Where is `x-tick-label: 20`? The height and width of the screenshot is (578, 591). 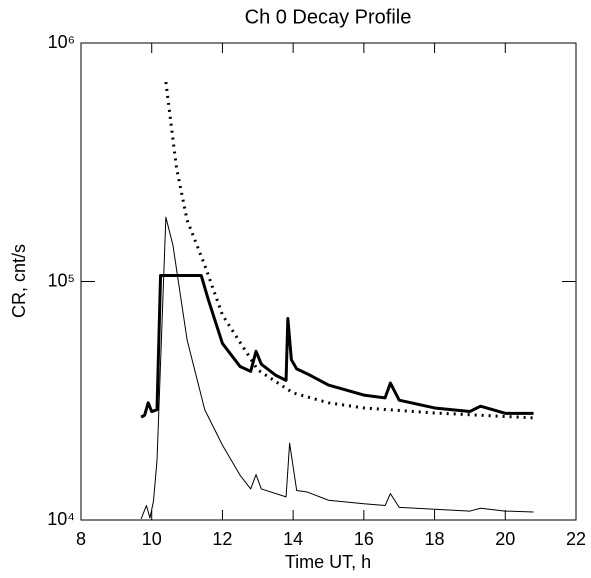
x-tick-label: 20 is located at coordinates (505, 539).